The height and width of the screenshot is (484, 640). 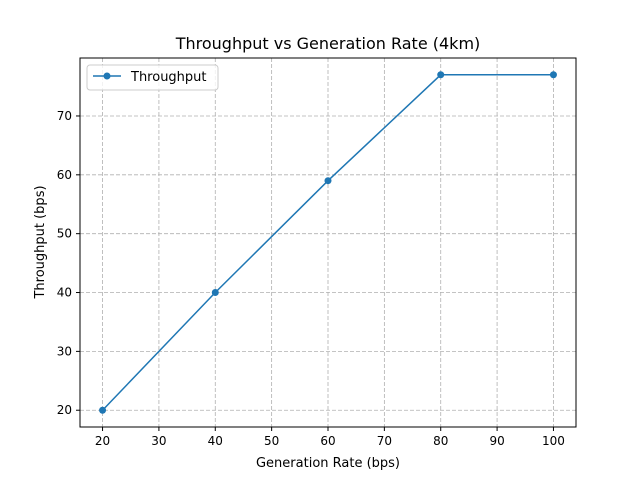 What do you see at coordinates (328, 463) in the screenshot?
I see `x-axis-label: Generation Rate (bps)` at bounding box center [328, 463].